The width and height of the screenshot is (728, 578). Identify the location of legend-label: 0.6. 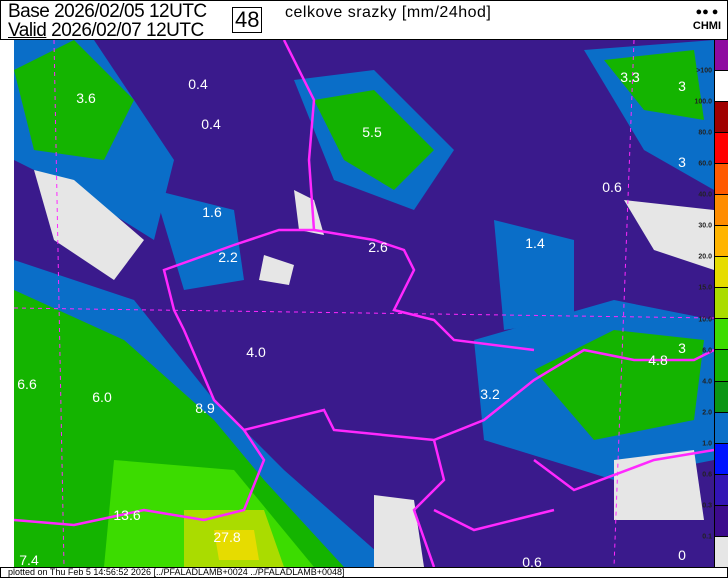
(707, 475).